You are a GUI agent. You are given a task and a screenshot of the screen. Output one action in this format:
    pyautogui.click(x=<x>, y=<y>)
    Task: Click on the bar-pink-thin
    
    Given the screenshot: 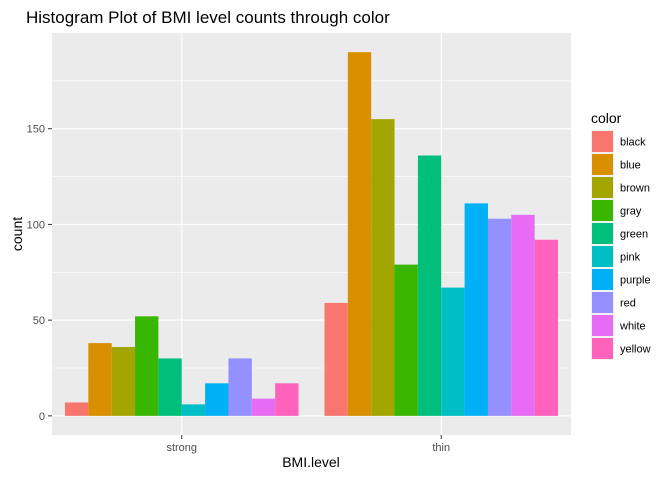 What is the action you would take?
    pyautogui.click(x=453, y=351)
    